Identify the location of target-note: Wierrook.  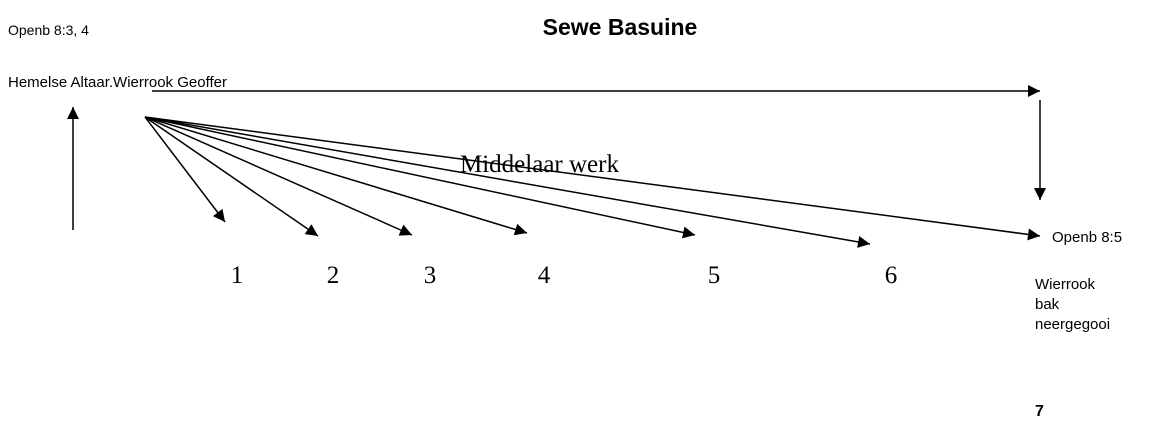
(1065, 284).